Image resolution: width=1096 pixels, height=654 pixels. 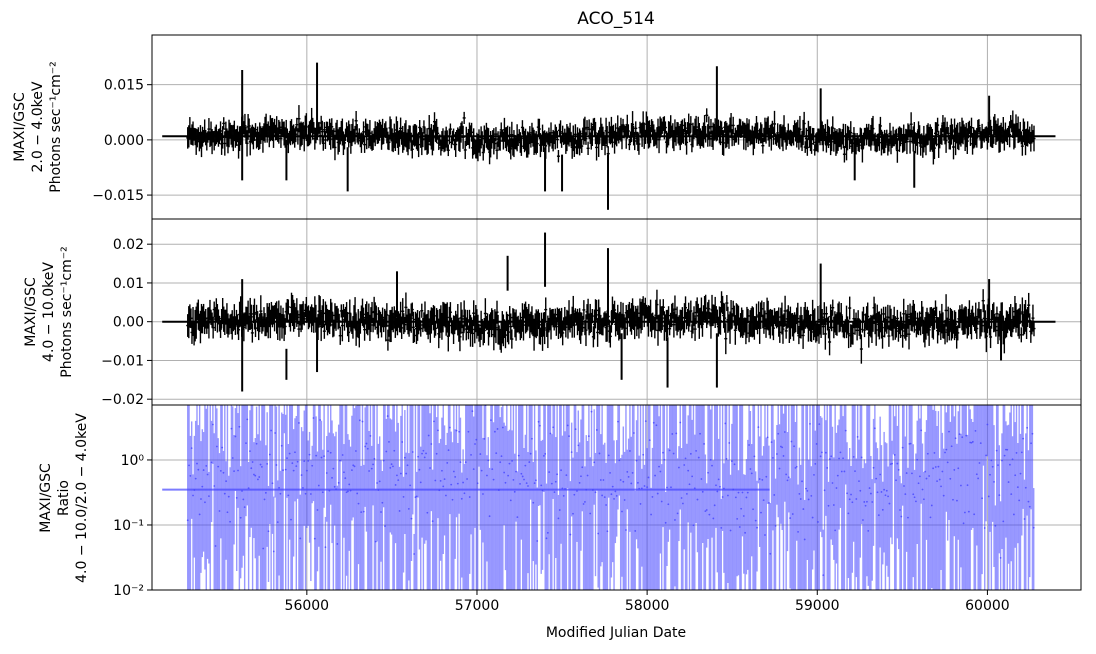 I want to click on y-tick-label: 0.02, so click(x=128, y=245).